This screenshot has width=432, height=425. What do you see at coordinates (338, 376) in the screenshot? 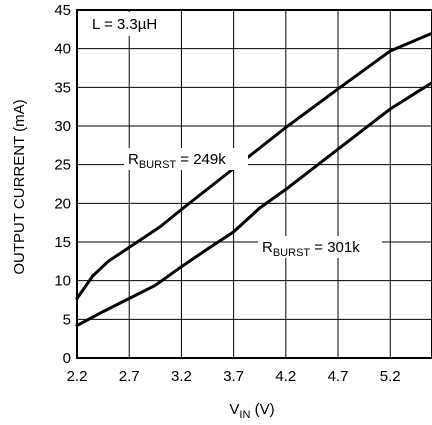
I see `x-tick-label: 4.7` at bounding box center [338, 376].